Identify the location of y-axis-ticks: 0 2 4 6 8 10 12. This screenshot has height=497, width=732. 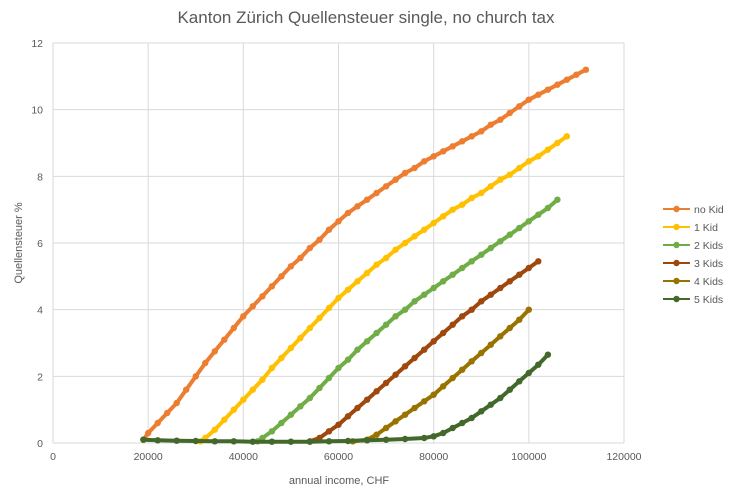
(37, 244).